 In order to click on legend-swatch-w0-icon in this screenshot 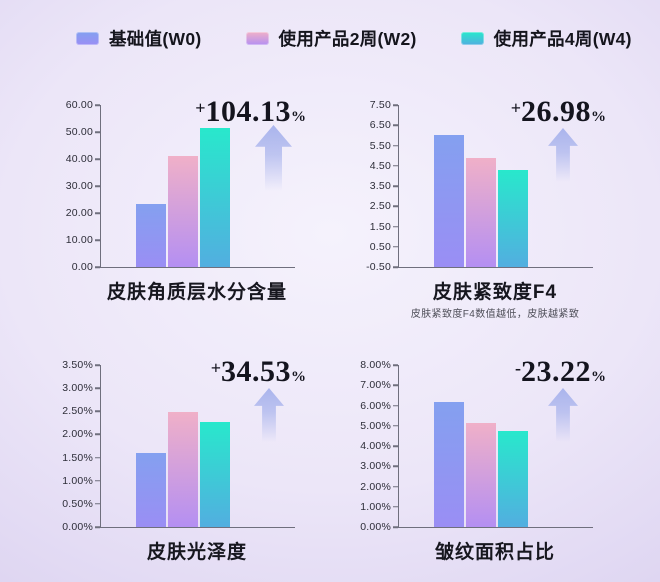, I will do `click(87, 38)`.